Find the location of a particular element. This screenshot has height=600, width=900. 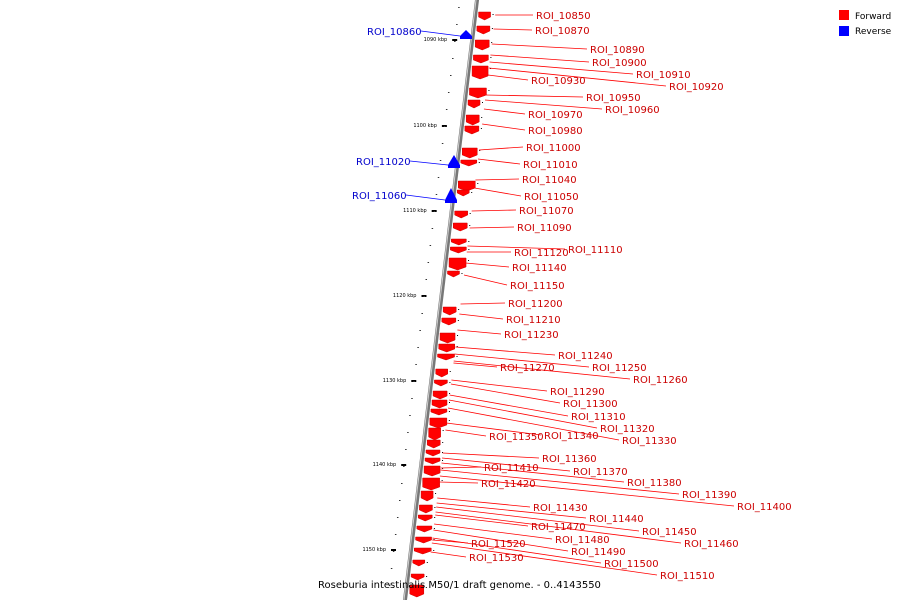

backbone-line is located at coordinates (441, 300).